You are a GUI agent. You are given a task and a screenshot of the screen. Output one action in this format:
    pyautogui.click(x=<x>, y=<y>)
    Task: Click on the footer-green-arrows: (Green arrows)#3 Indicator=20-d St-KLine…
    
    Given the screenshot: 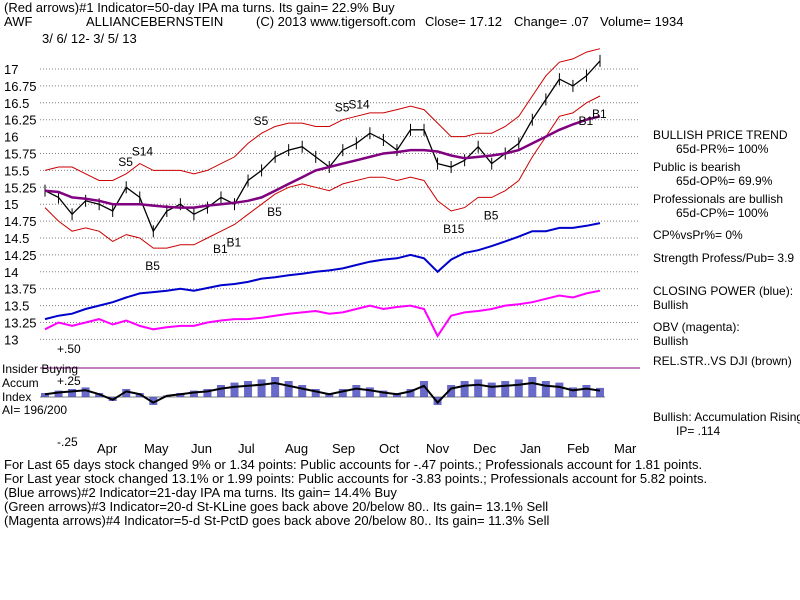 What is the action you would take?
    pyautogui.click(x=276, y=506)
    